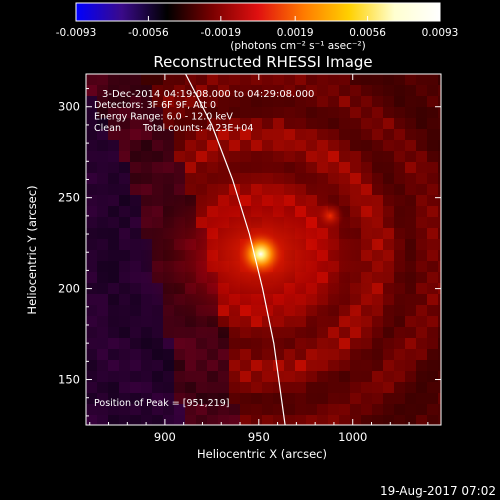 The width and height of the screenshot is (500, 500). Describe the element at coordinates (258, 12) in the screenshot. I see `colorbar-bar` at that location.